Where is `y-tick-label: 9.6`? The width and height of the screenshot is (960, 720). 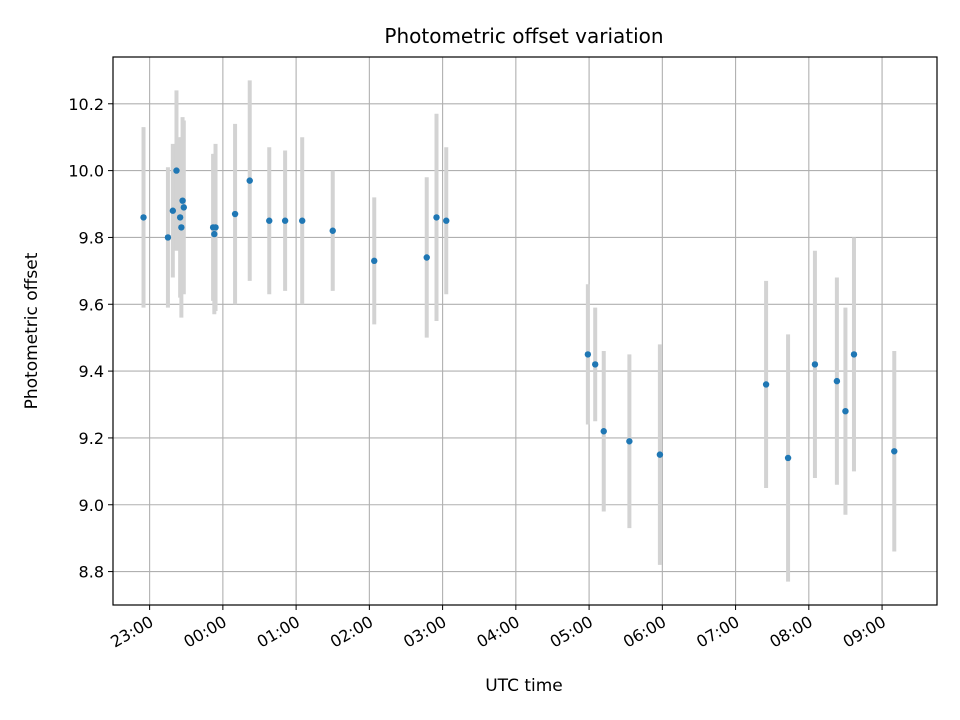
y-tick-label: 9.6 is located at coordinates (91, 304).